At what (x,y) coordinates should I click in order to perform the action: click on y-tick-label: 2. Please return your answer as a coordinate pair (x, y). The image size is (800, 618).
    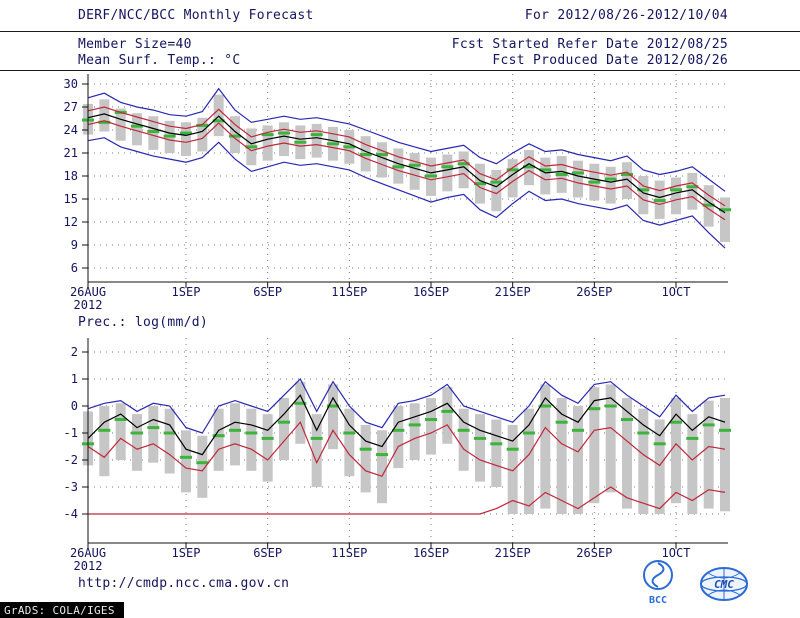
    Looking at the image, I should click on (74, 352).